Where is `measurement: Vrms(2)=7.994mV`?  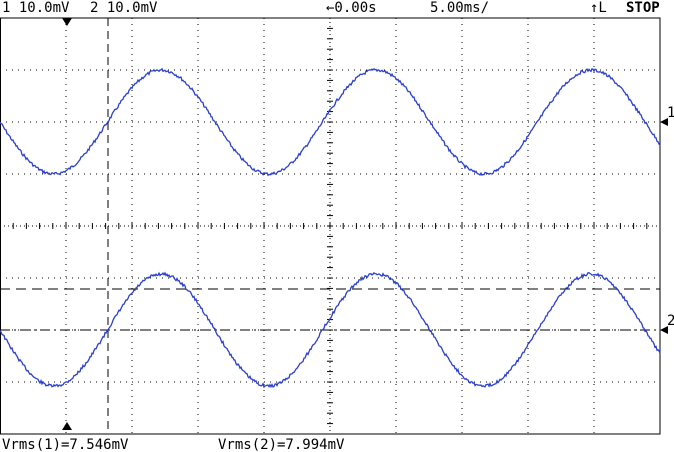
measurement: Vrms(2)=7.994mV is located at coordinates (281, 444).